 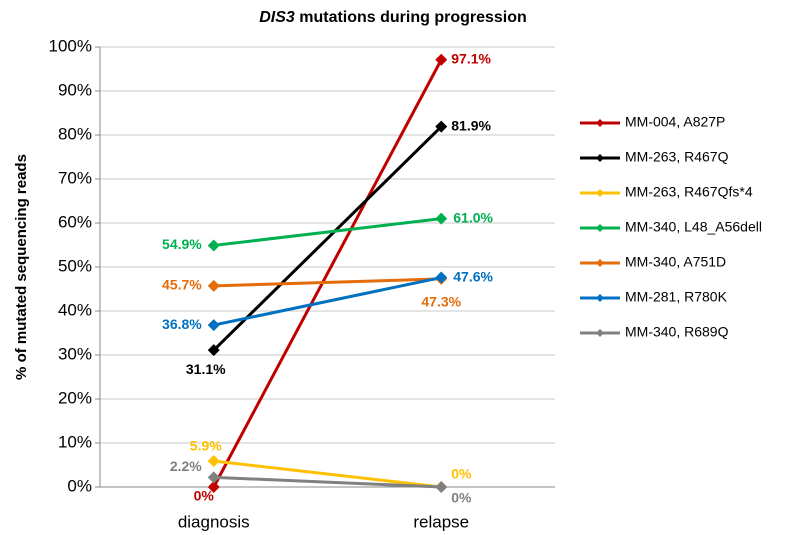 What do you see at coordinates (413, 17) in the screenshot?
I see `title-rest: mutations during progression` at bounding box center [413, 17].